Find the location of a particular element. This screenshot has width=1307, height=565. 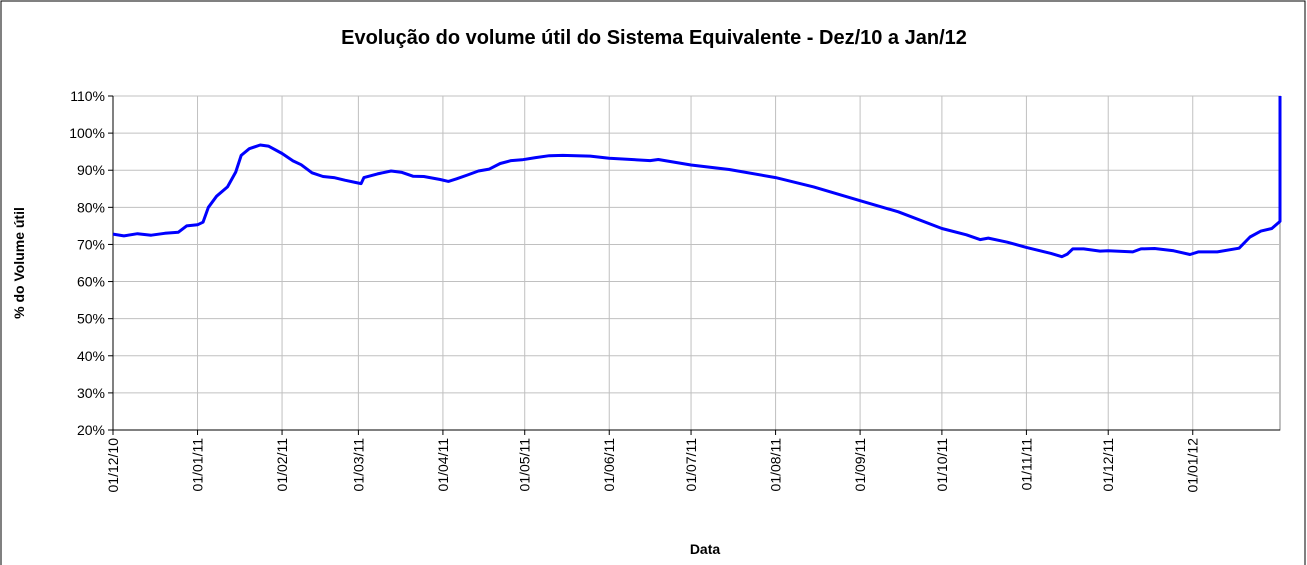

y-tick-label: 90% is located at coordinates (91, 170).